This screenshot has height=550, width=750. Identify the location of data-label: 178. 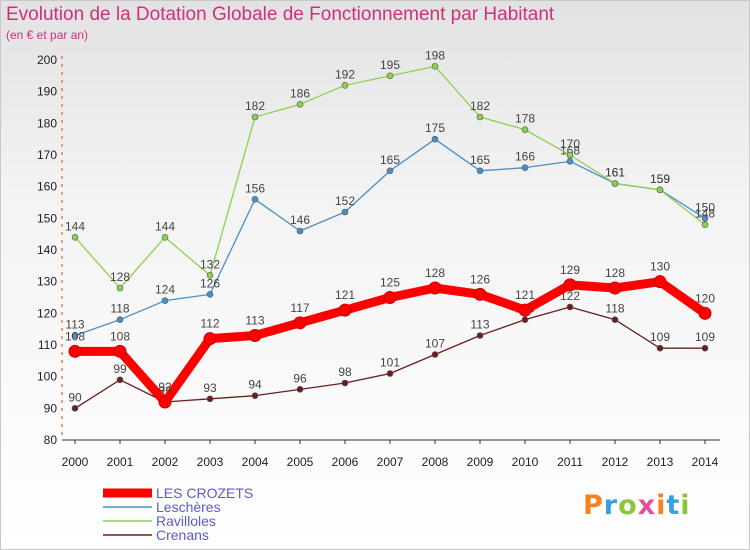
(525, 119).